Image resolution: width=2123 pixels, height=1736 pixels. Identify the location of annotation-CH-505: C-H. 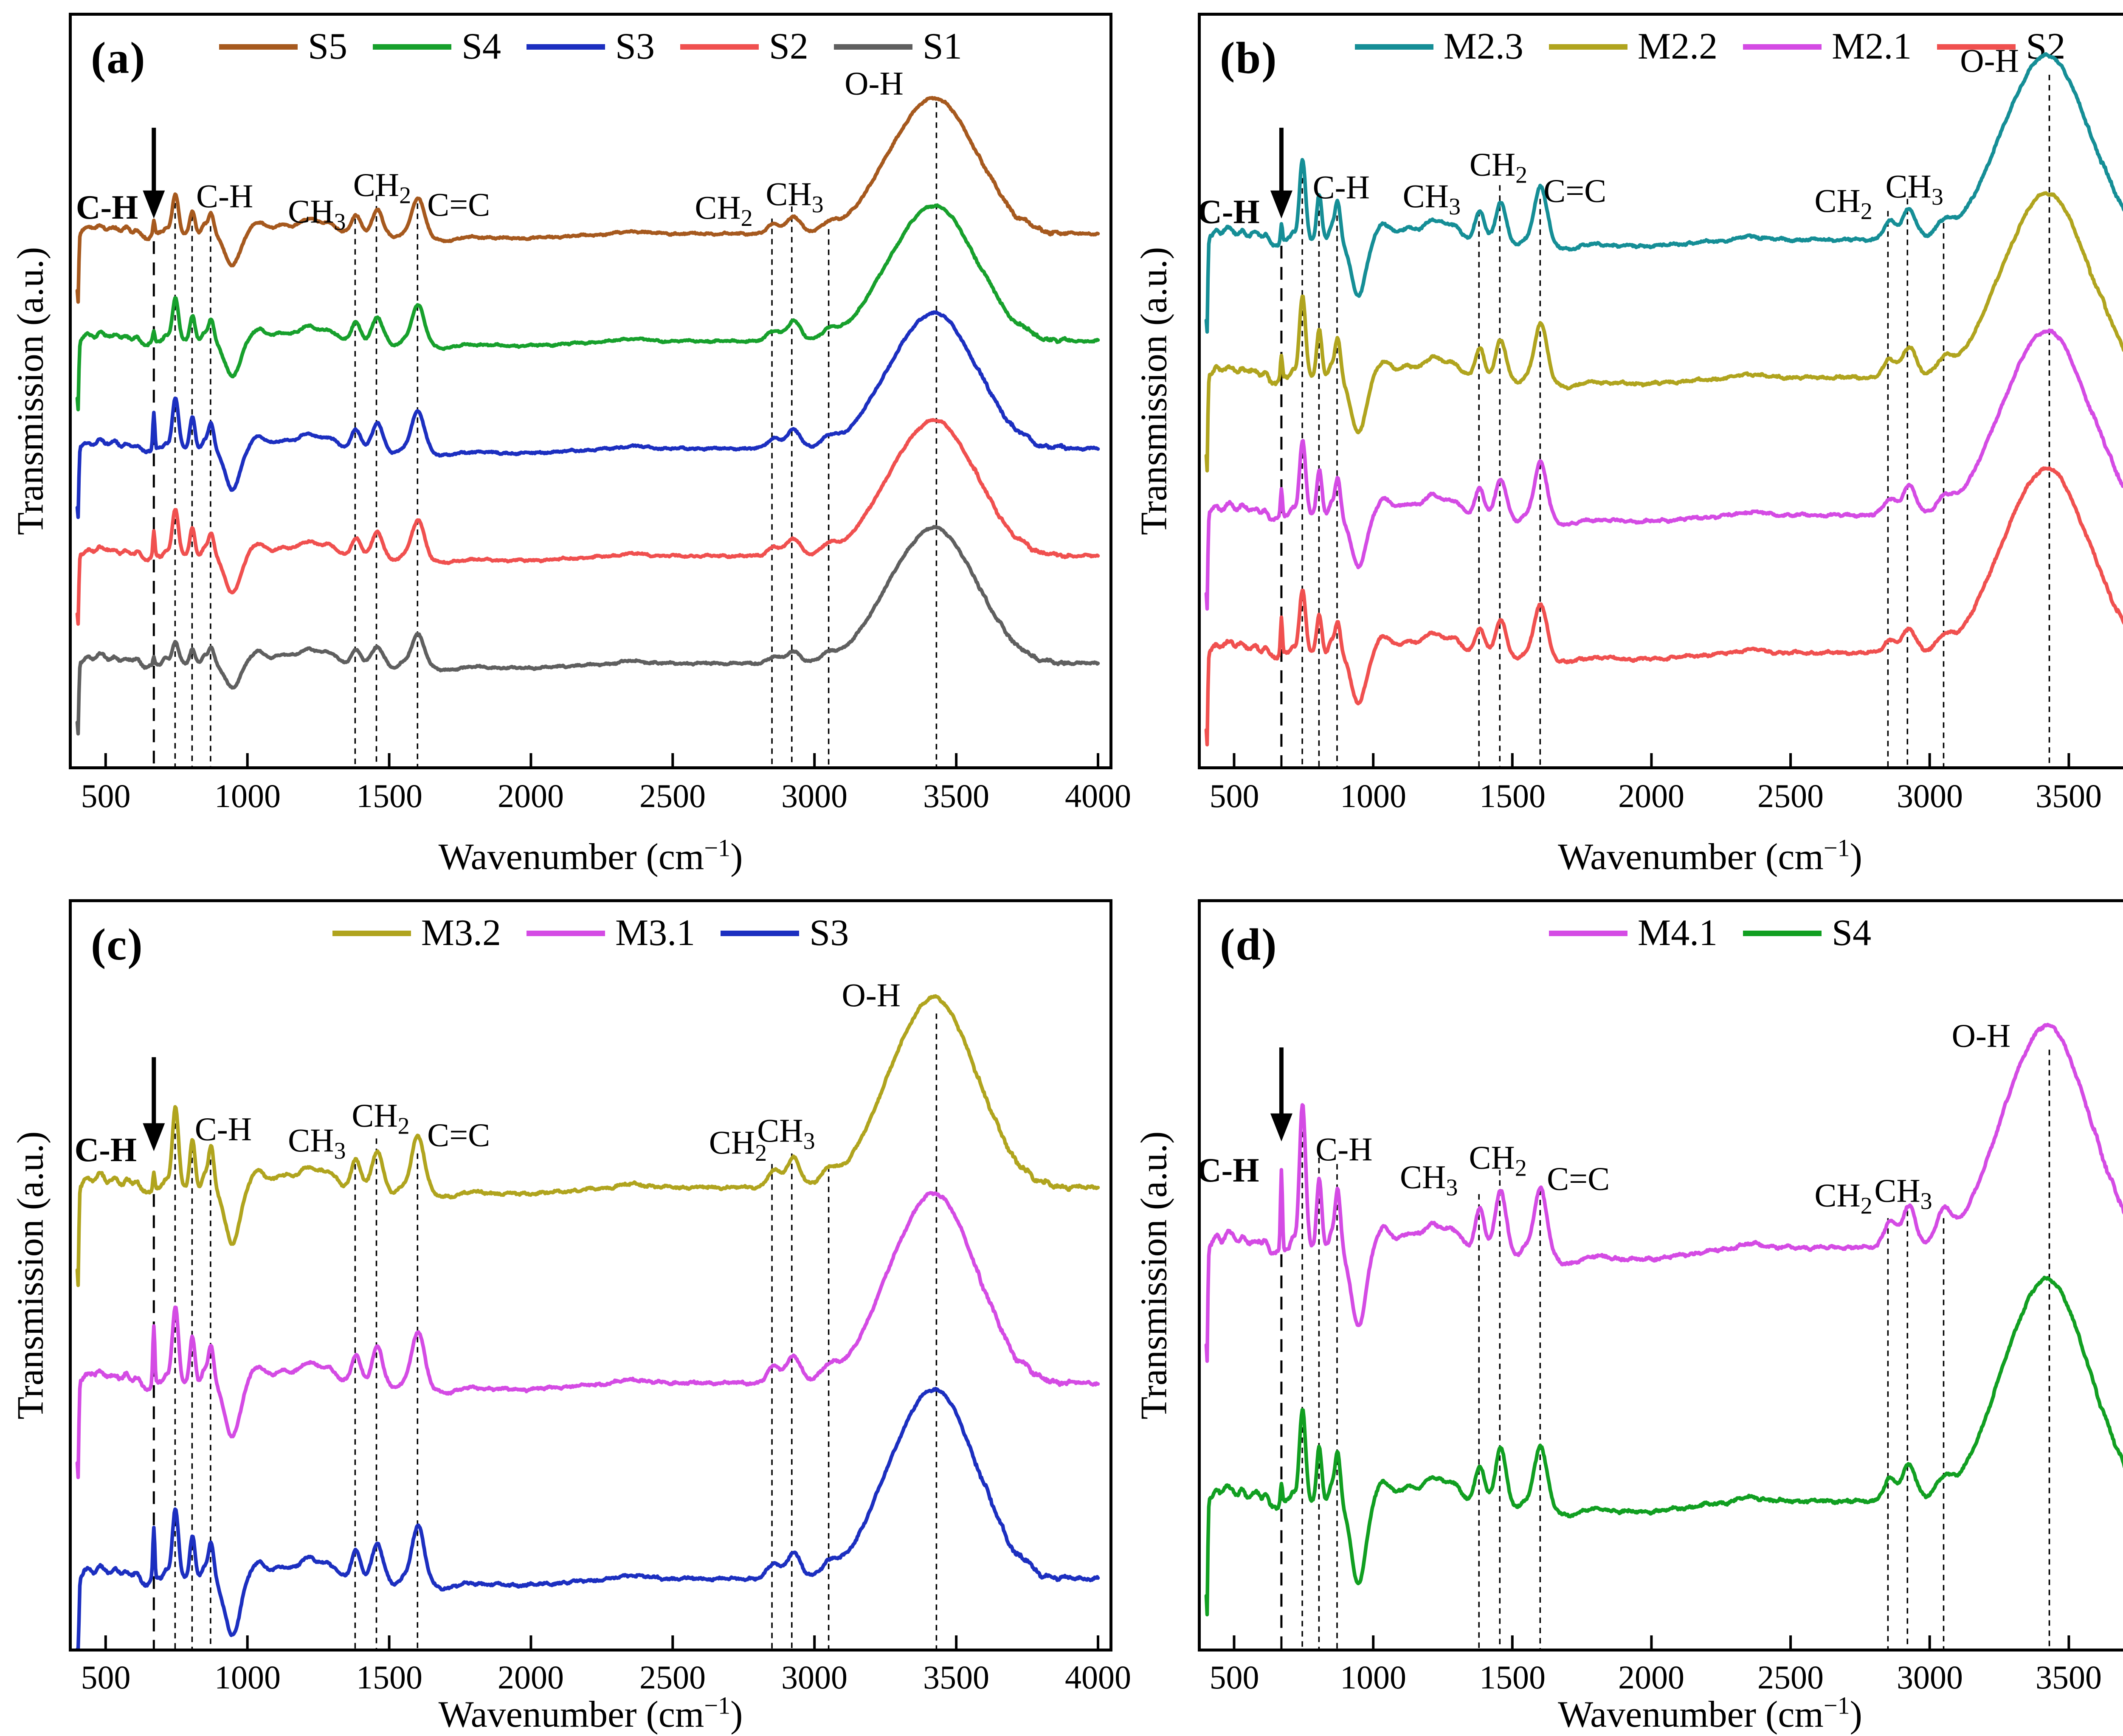
(107, 208).